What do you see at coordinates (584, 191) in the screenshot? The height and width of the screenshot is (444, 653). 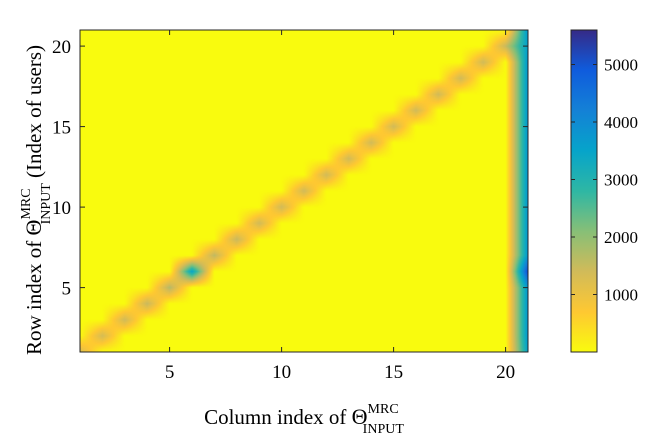 I see `colorbar-gradient` at bounding box center [584, 191].